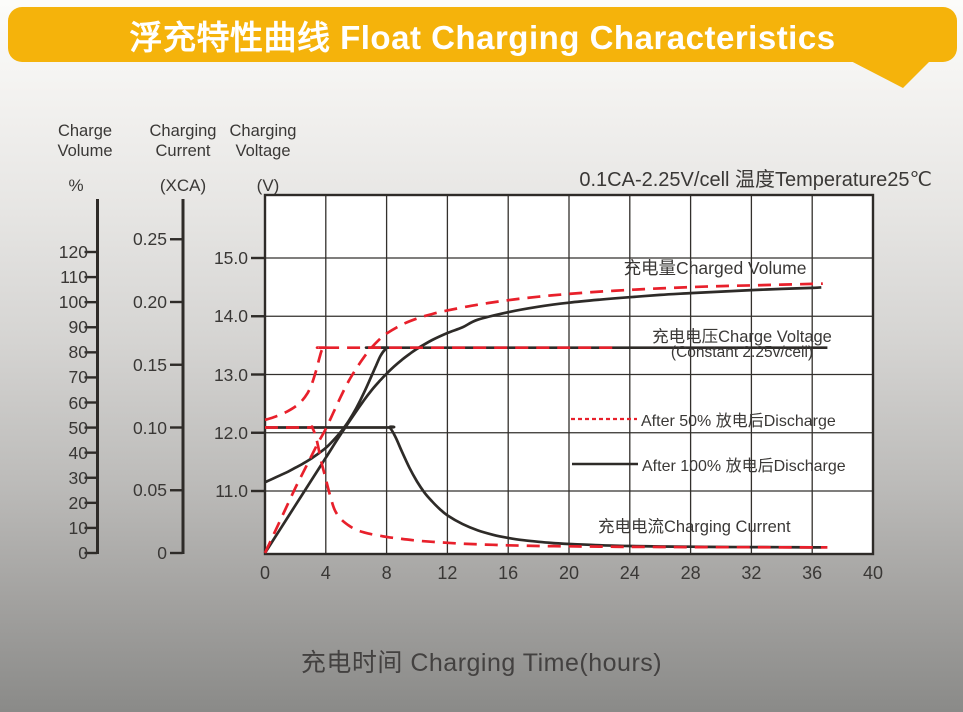  What do you see at coordinates (183, 150) in the screenshot?
I see `current-axis-header-line2: Current` at bounding box center [183, 150].